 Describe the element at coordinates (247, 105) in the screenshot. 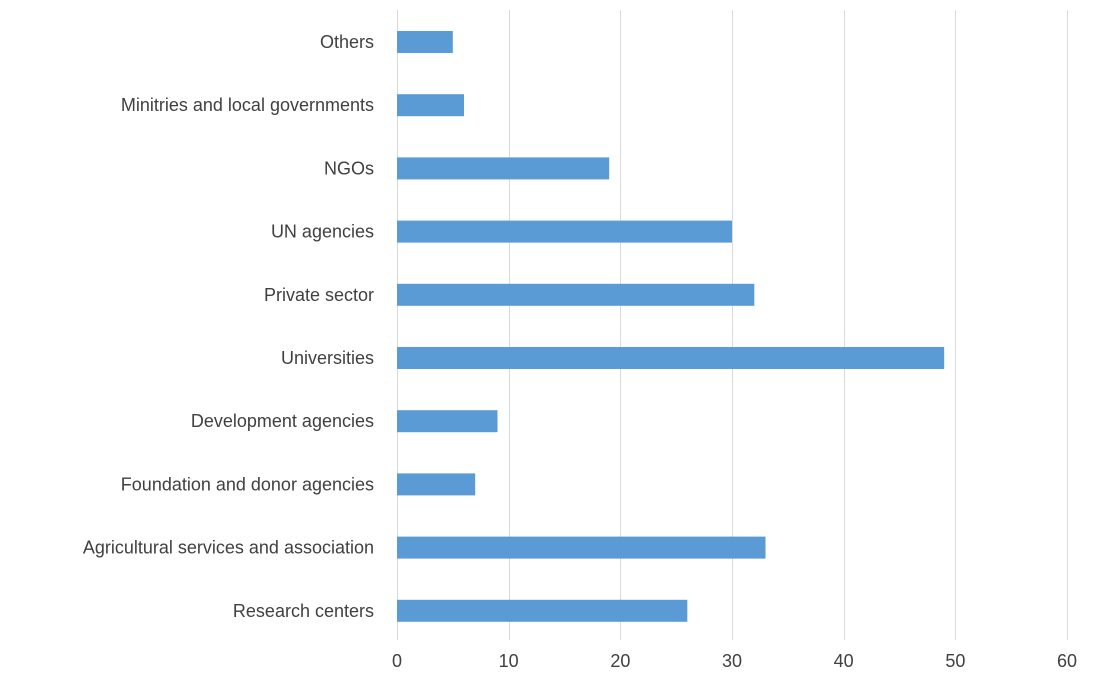

I see `category-label: Minitries and local governments` at that location.